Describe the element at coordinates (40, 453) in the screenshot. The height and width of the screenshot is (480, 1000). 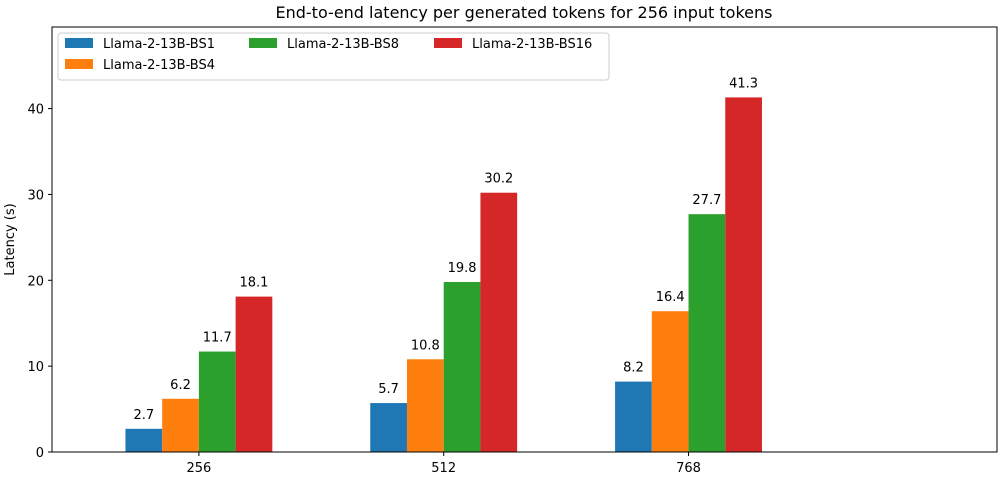
I see `y-tick-label: 0` at that location.